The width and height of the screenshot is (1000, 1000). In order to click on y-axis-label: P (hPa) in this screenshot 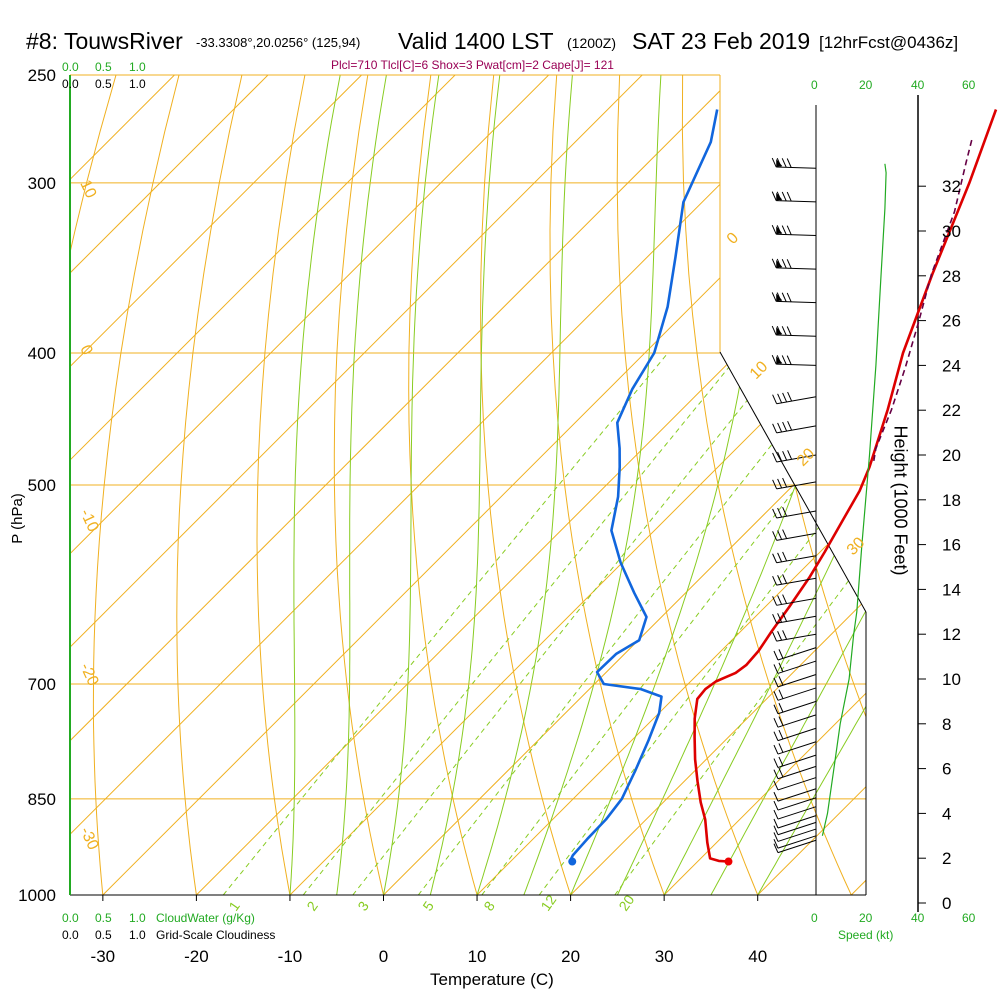, I will do `click(17, 518)`.